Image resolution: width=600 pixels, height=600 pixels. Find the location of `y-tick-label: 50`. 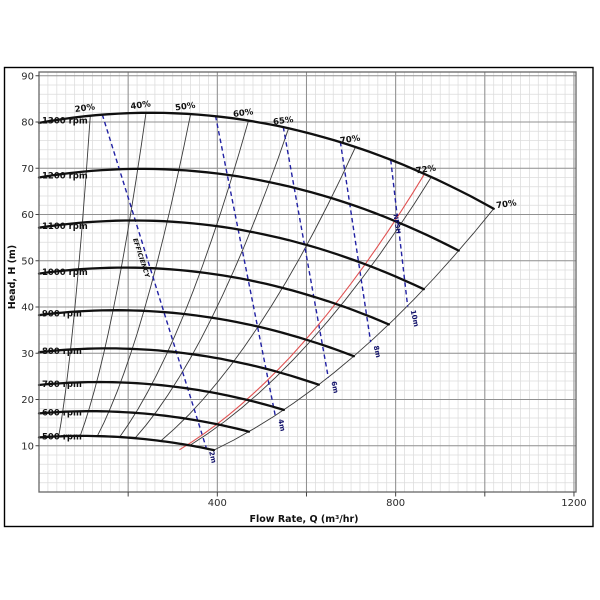

y-tick-label: 50 is located at coordinates (27, 261).